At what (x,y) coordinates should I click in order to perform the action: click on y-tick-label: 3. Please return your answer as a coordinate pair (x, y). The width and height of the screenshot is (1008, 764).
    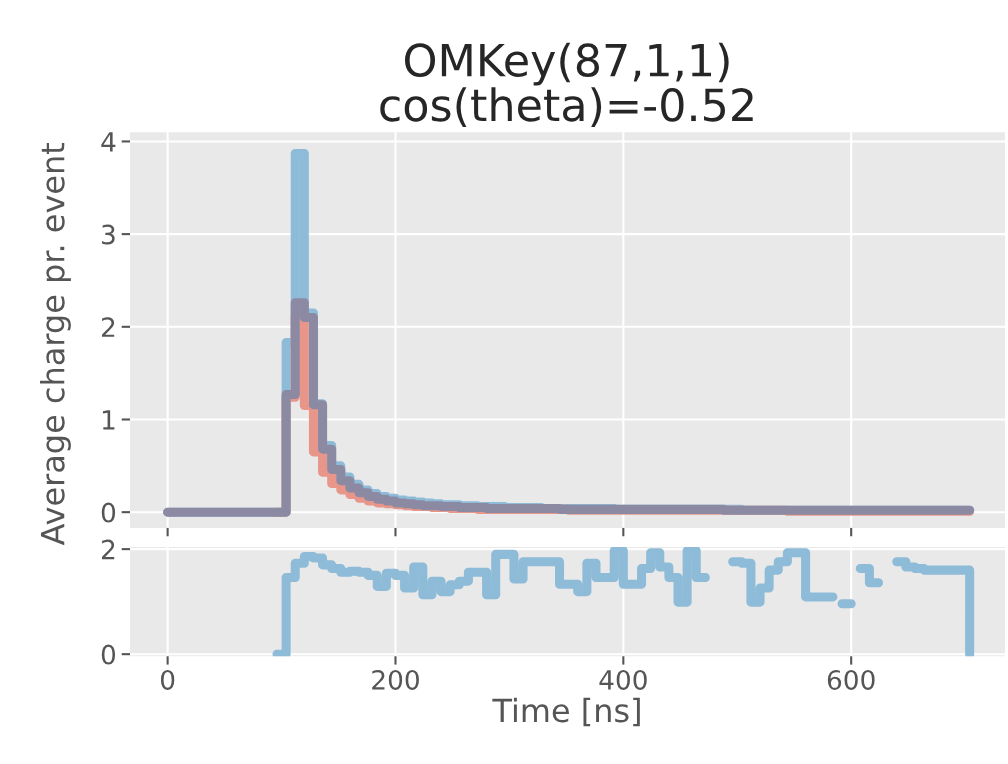
    Looking at the image, I should click on (108, 234).